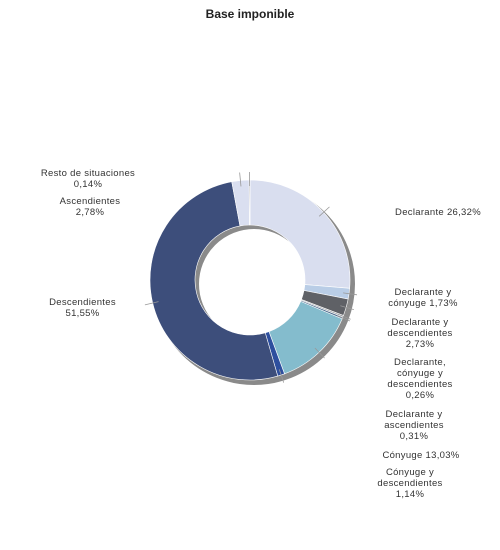 Image resolution: width=500 pixels, height=550 pixels. Describe the element at coordinates (88, 184) in the screenshot. I see `value-label: 0,14%` at that location.